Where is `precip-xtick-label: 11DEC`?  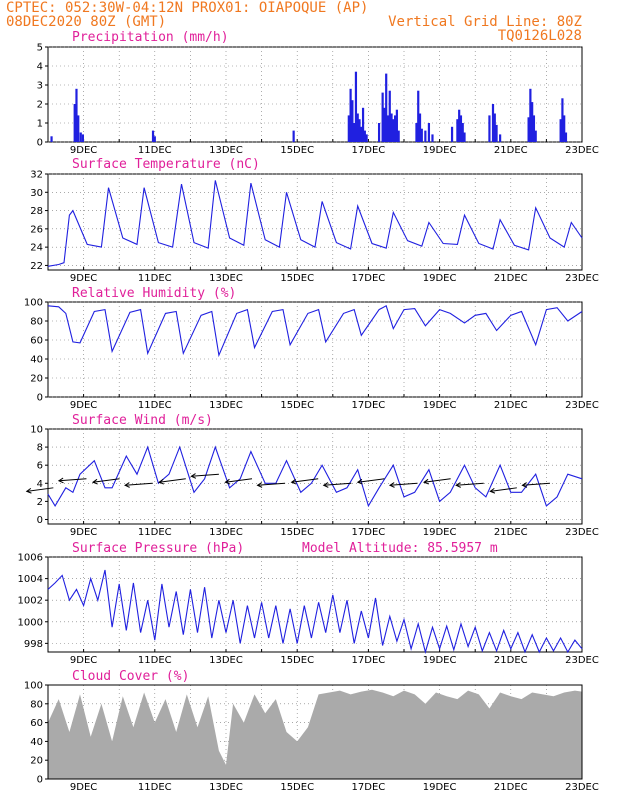 precip-xtick-label: 11DEC is located at coordinates (155, 150).